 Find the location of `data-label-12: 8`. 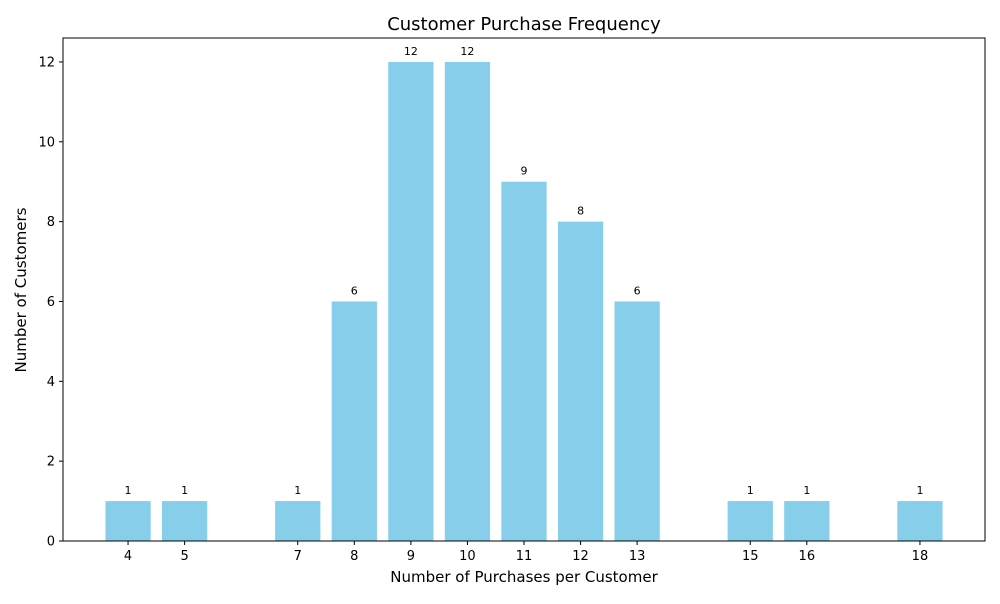

data-label-12: 8 is located at coordinates (580, 211).